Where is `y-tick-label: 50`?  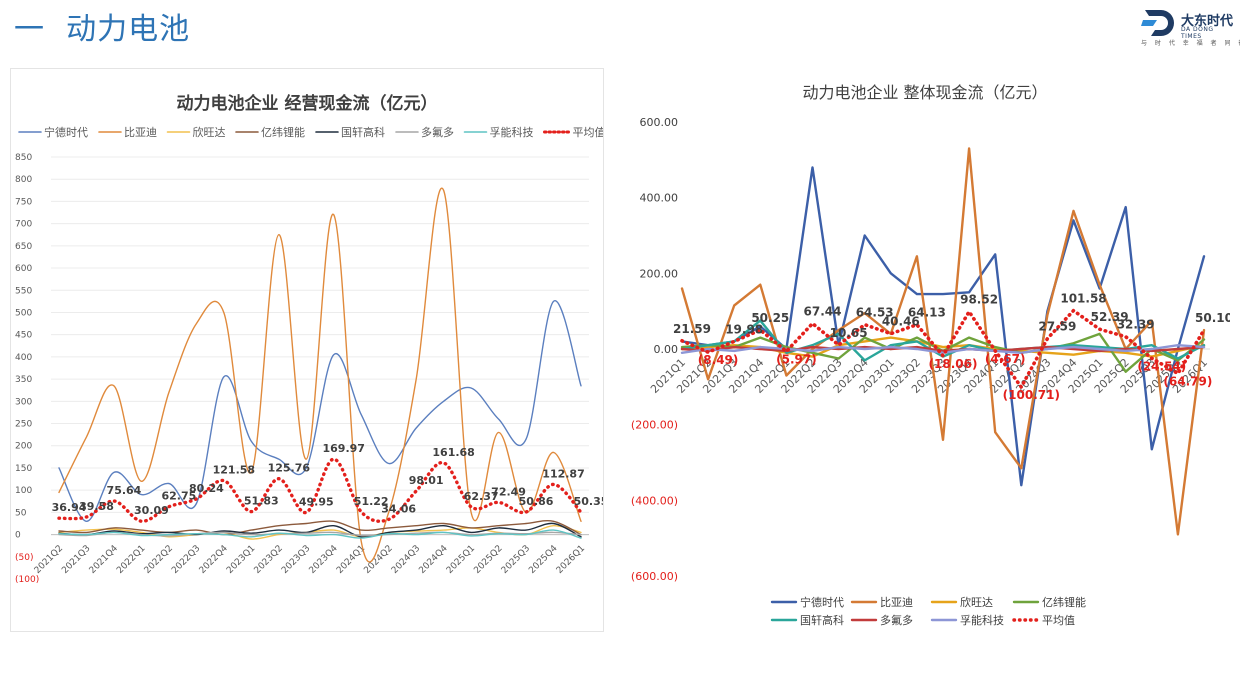 y-tick-label: 50 is located at coordinates (21, 513).